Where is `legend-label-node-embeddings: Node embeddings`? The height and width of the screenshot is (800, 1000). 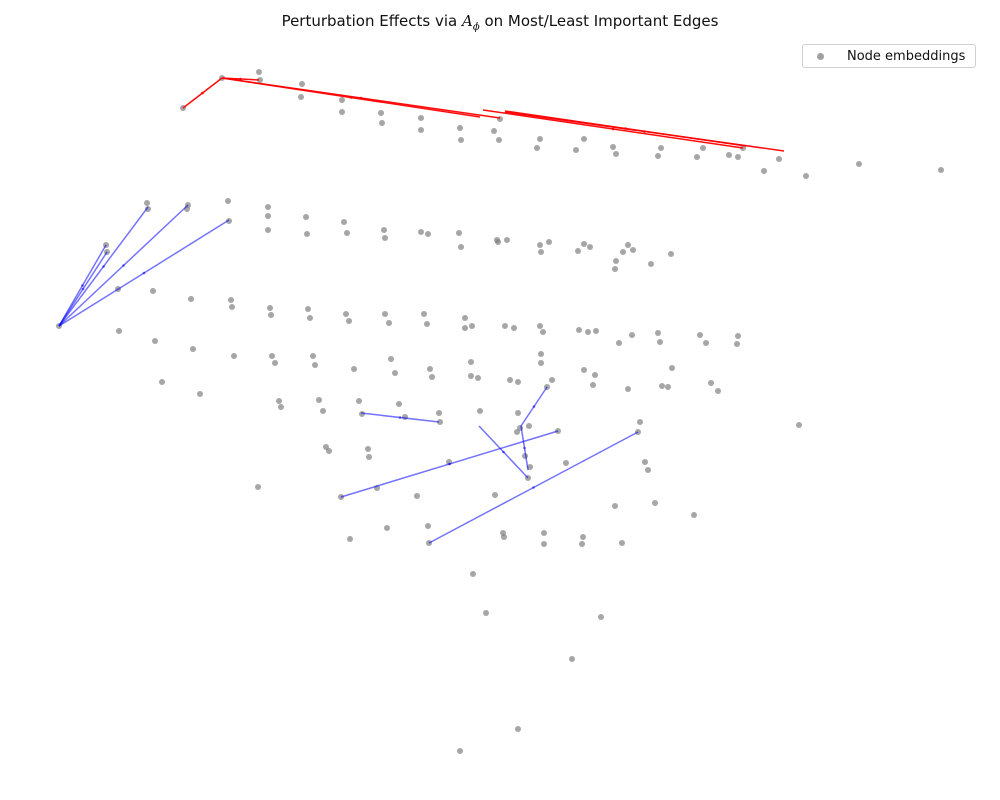
legend-label-node-embeddings: Node embeddings is located at coordinates (906, 56).